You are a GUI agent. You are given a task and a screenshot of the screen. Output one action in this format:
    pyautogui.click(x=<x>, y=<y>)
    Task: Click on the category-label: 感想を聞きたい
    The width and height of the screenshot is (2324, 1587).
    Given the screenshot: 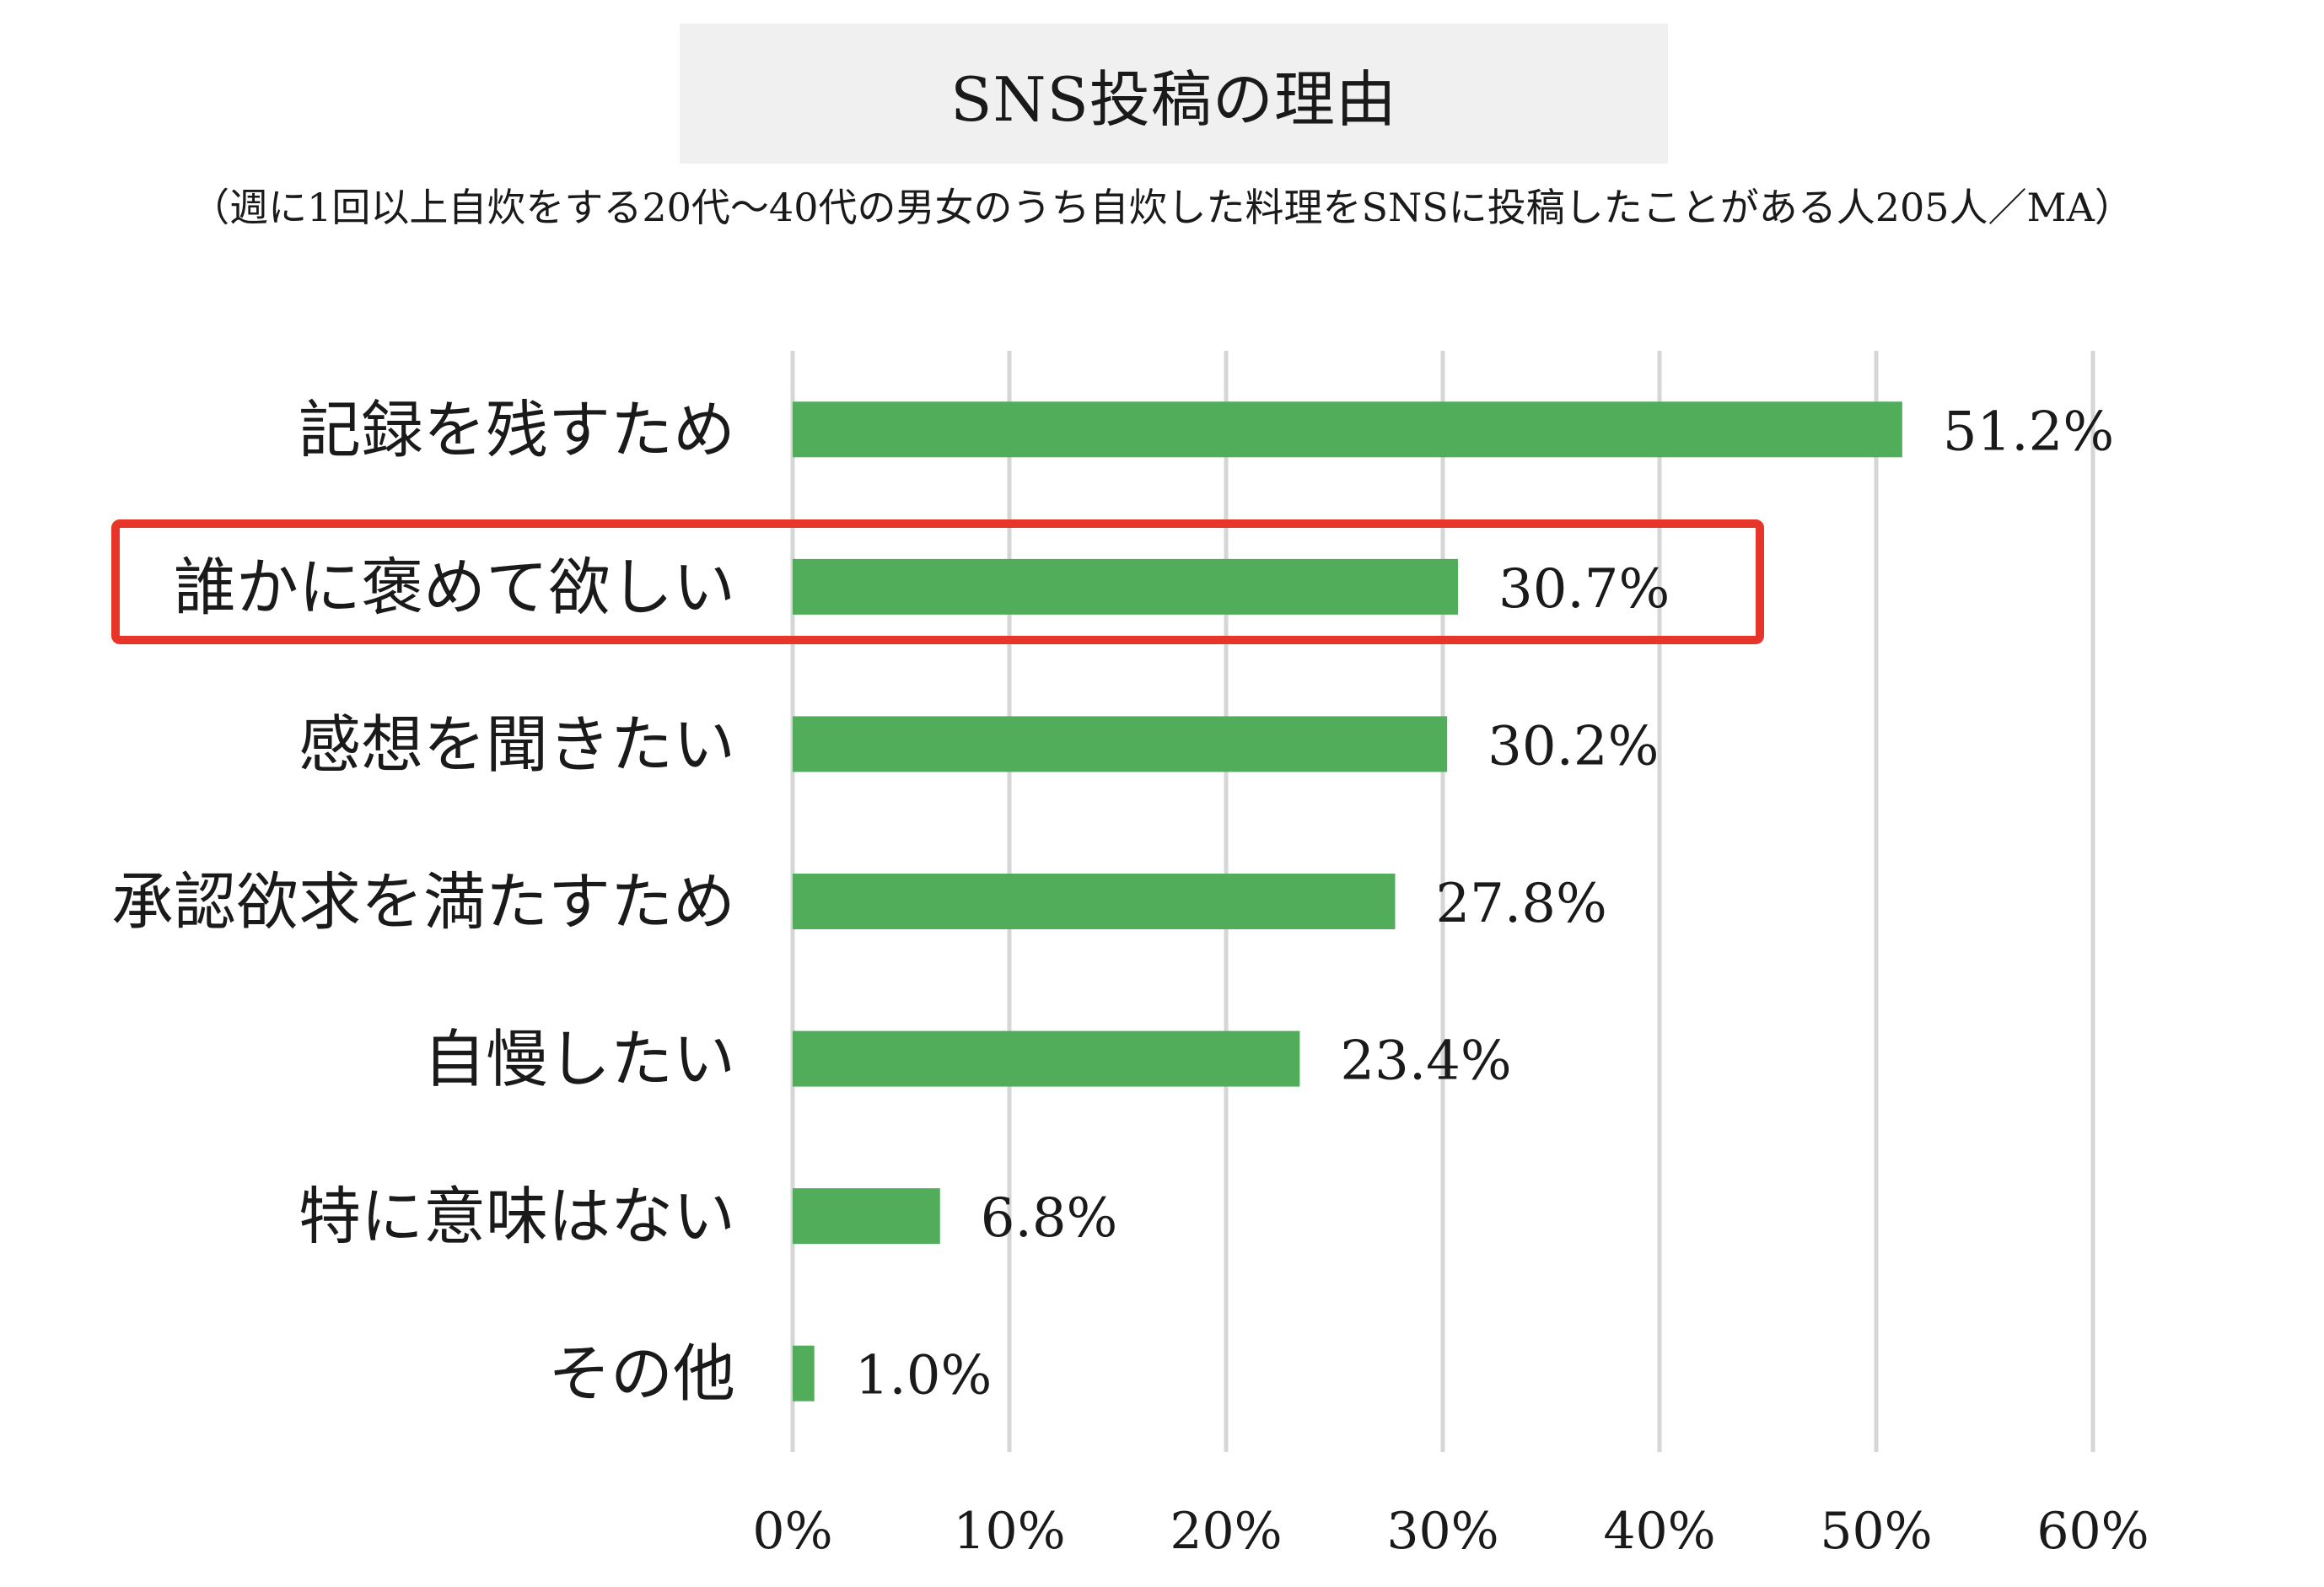 What is the action you would take?
    pyautogui.click(x=517, y=744)
    